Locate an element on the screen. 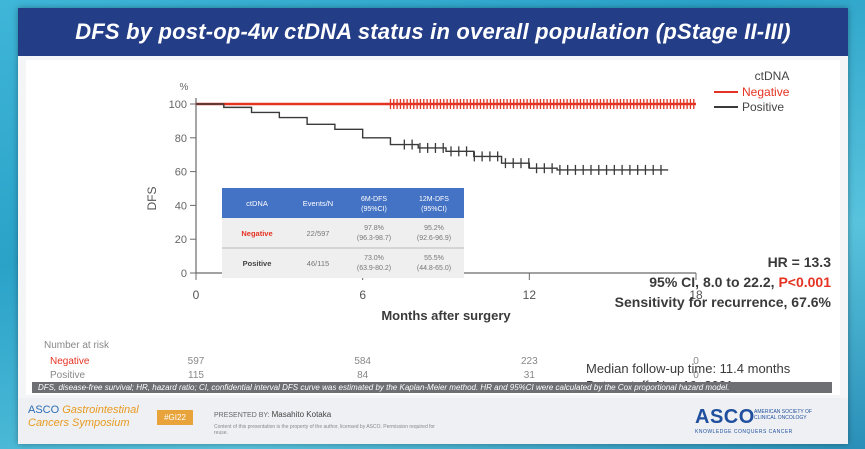 This screenshot has width=865, height=449. table-cell: 22/597 is located at coordinates (318, 233).